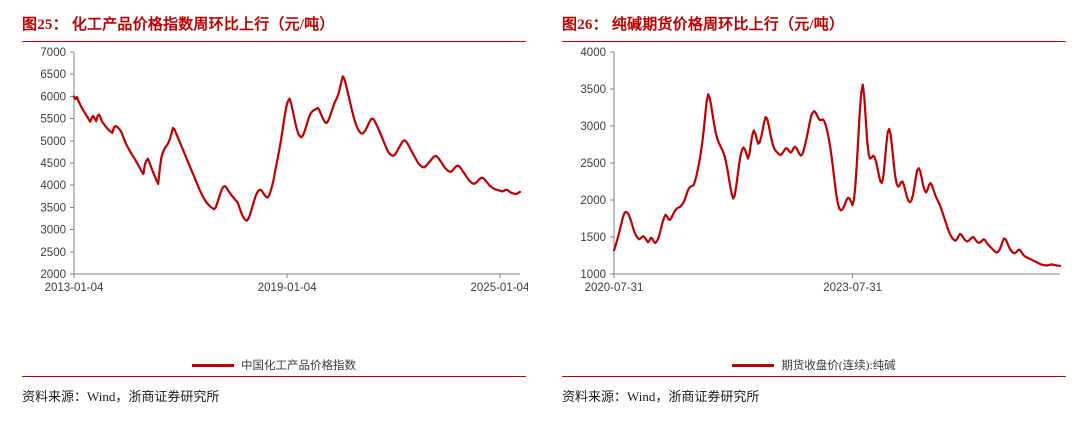 Image resolution: width=1080 pixels, height=423 pixels. What do you see at coordinates (838, 366) in the screenshot?
I see `legend-label-26: 期货收盘价(连续):纯碱` at bounding box center [838, 366].